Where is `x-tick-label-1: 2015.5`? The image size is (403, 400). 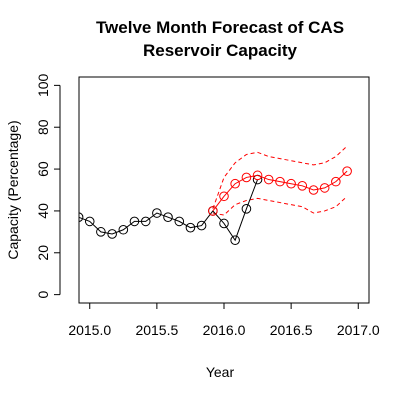
x-tick-label-1: 2015.5 is located at coordinates (156, 330).